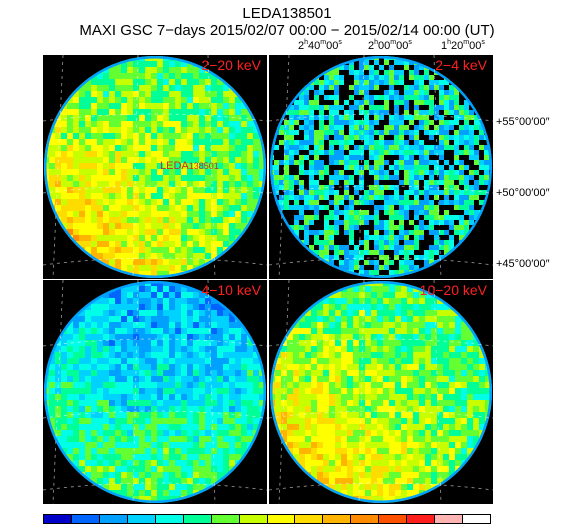 The image size is (574, 525). Describe the element at coordinates (523, 264) in the screenshot. I see `dec-label-2: +45°00′00″` at that location.